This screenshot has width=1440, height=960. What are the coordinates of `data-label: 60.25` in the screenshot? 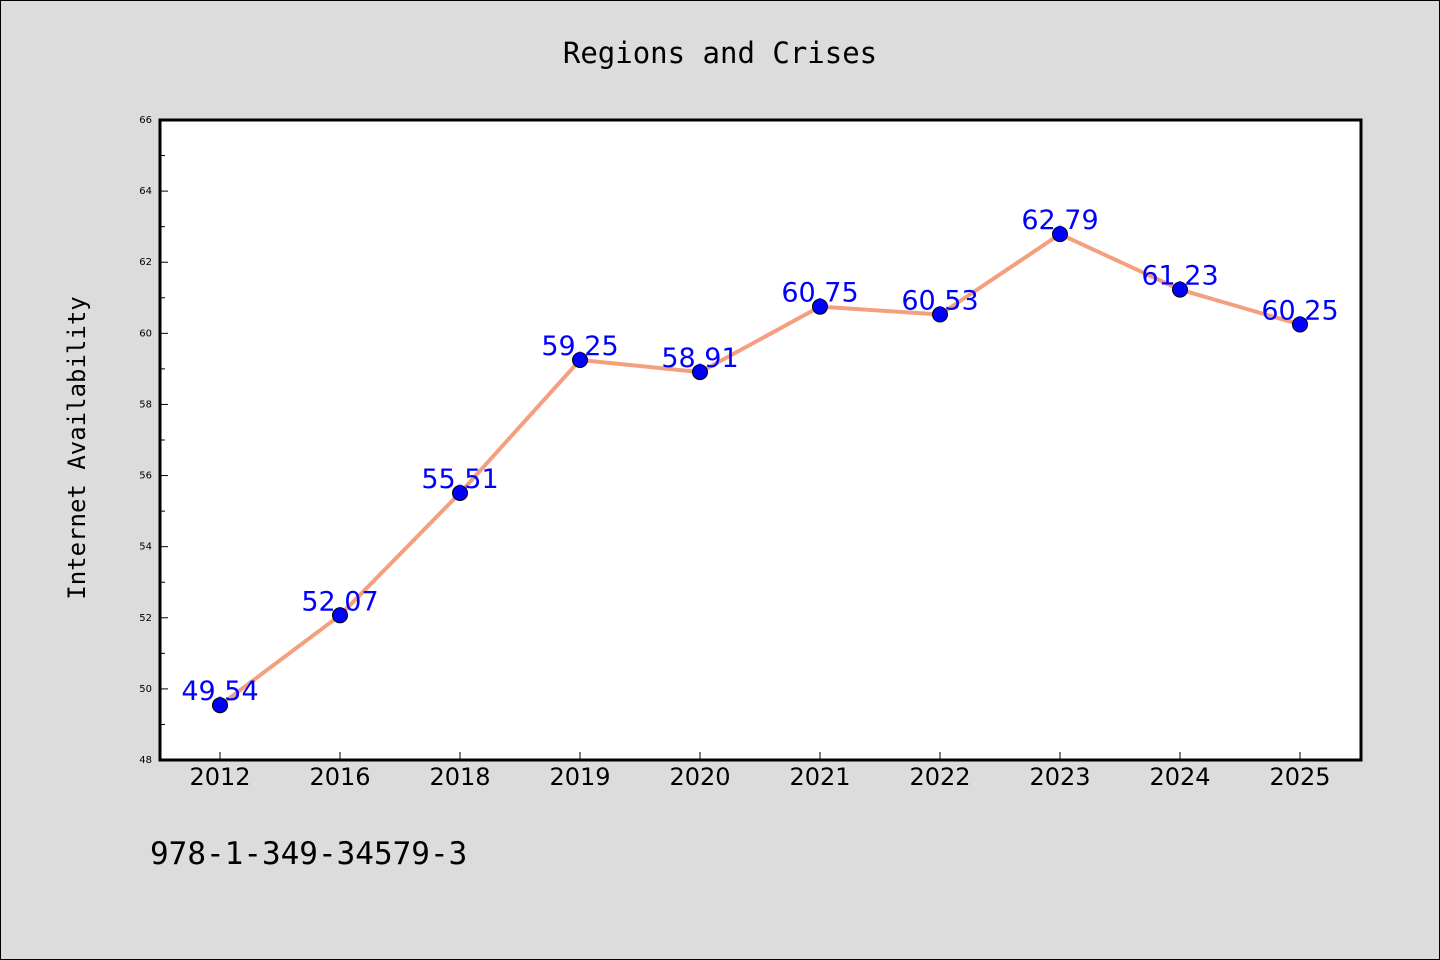 It's located at (1299, 310).